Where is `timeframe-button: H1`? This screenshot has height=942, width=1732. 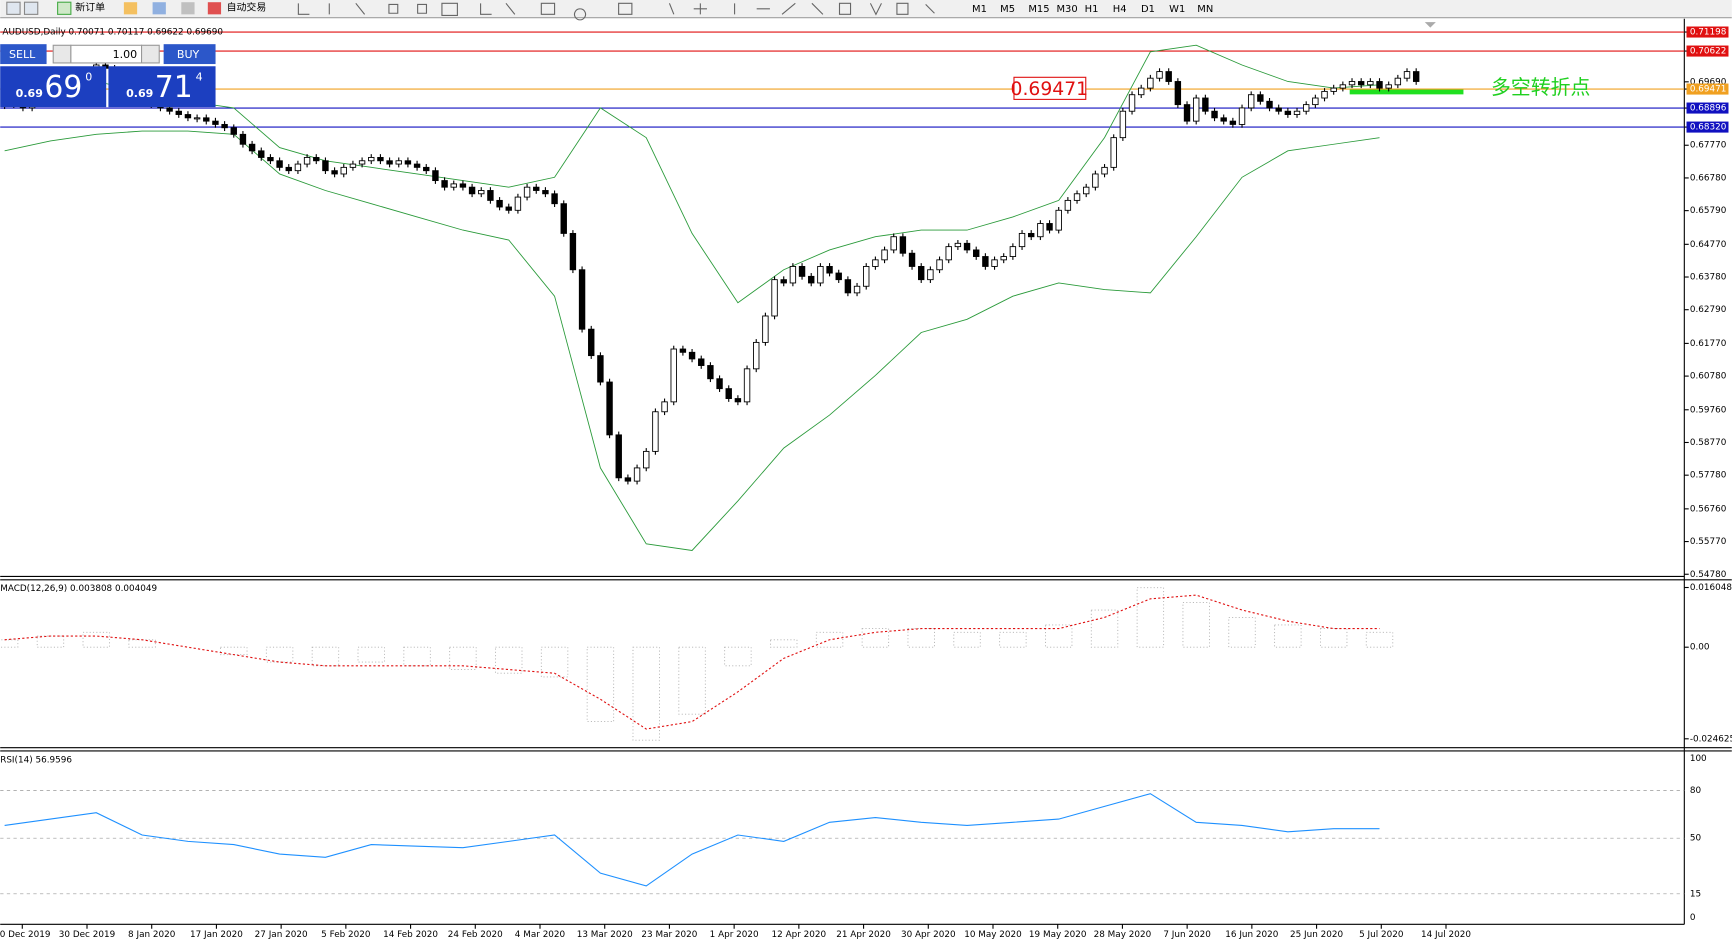 timeframe-button: H1 is located at coordinates (1092, 9).